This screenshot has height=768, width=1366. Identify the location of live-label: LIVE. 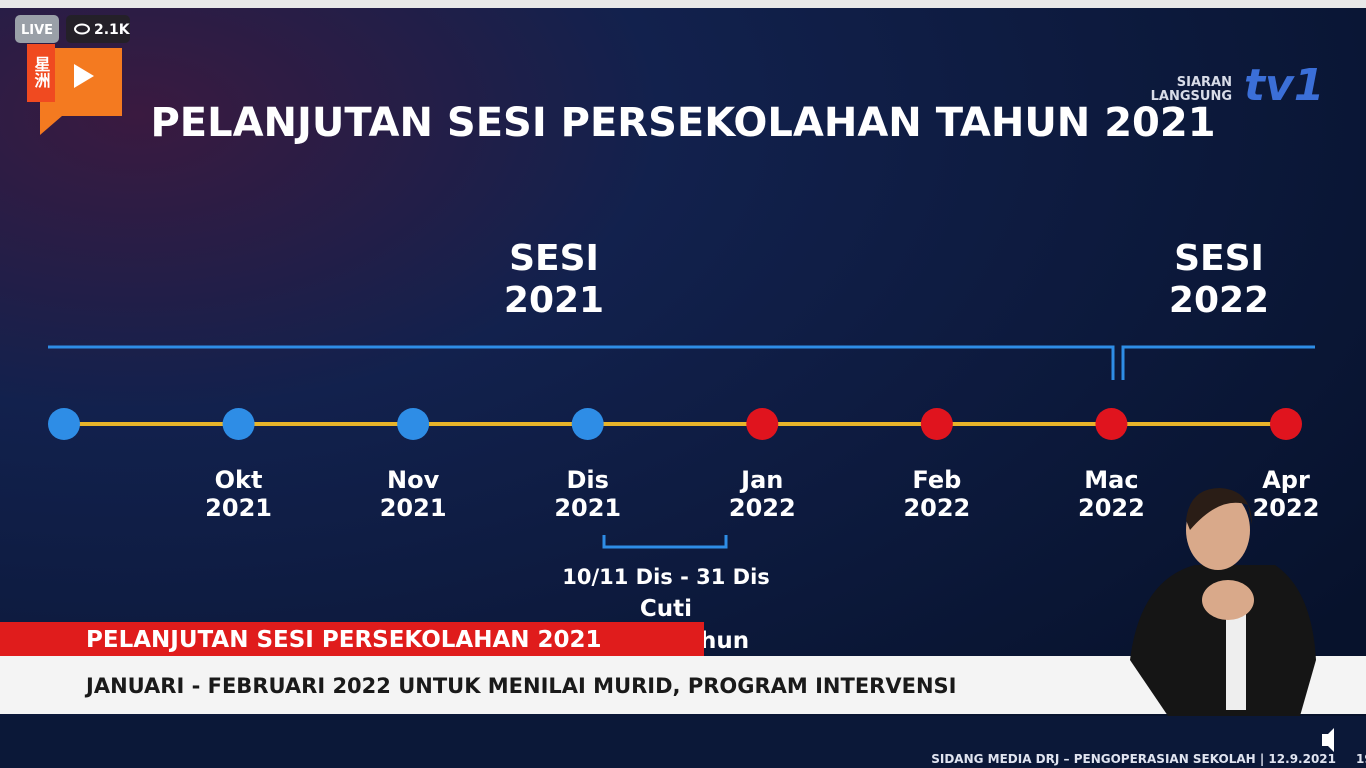
(37, 30).